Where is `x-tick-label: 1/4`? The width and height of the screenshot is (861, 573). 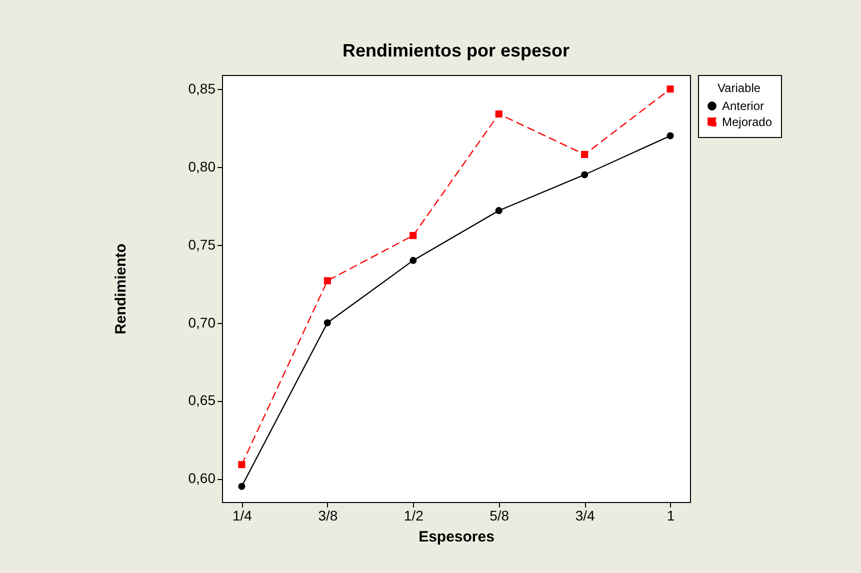
x-tick-label: 1/4 is located at coordinates (242, 516).